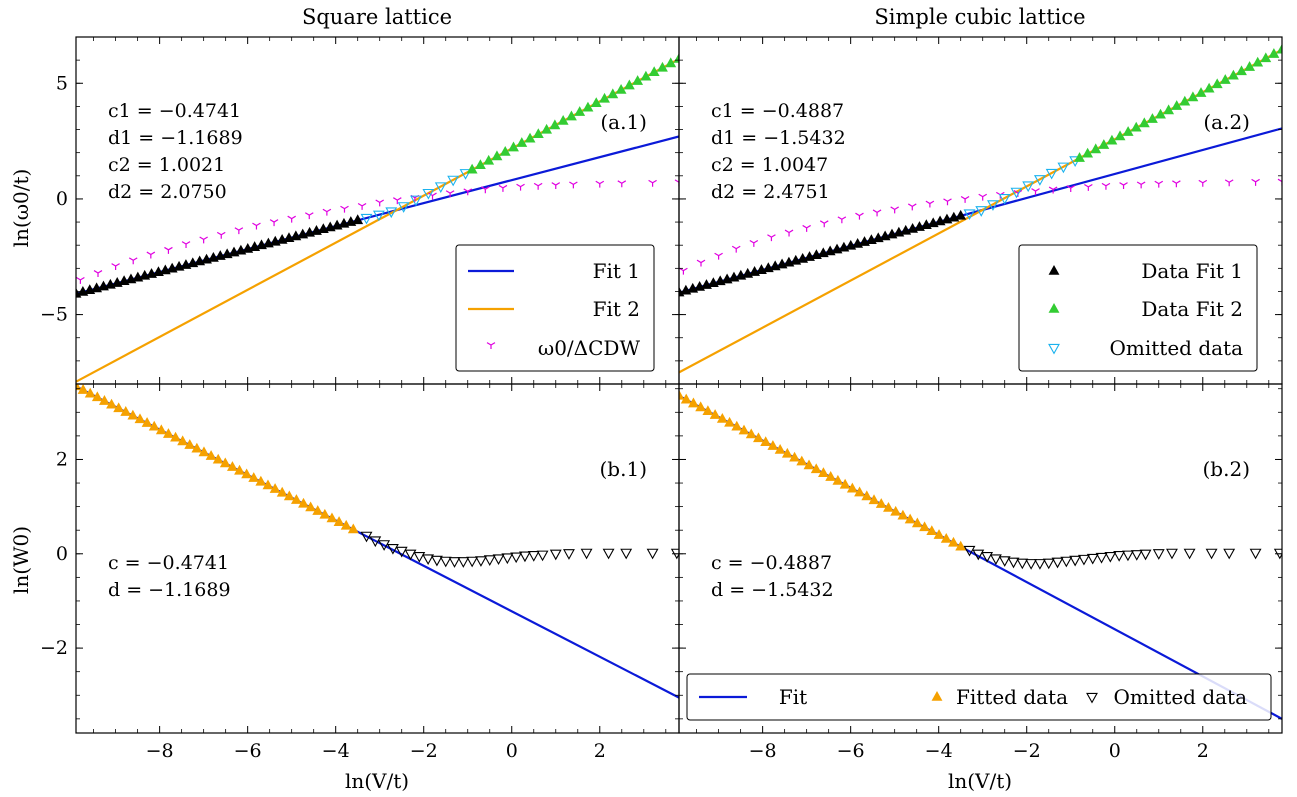 The width and height of the screenshot is (1297, 797). Describe the element at coordinates (793, 697) in the screenshot. I see `legend-label: Fit` at that location.